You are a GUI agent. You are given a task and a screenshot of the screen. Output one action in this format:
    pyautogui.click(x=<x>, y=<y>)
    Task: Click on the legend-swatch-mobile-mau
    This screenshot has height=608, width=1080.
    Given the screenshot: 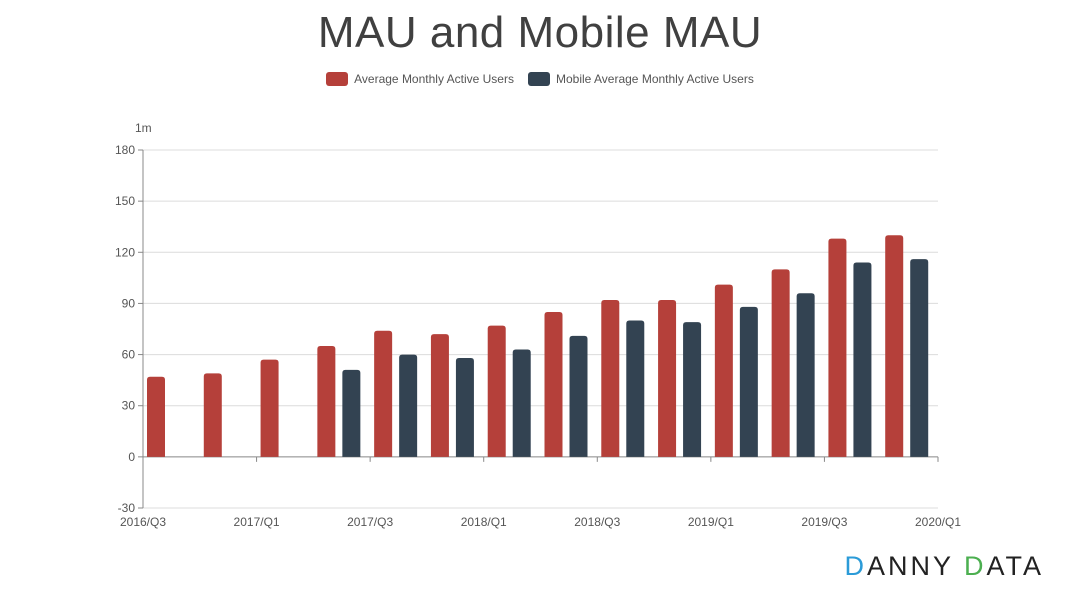 What is the action you would take?
    pyautogui.click(x=538, y=79)
    